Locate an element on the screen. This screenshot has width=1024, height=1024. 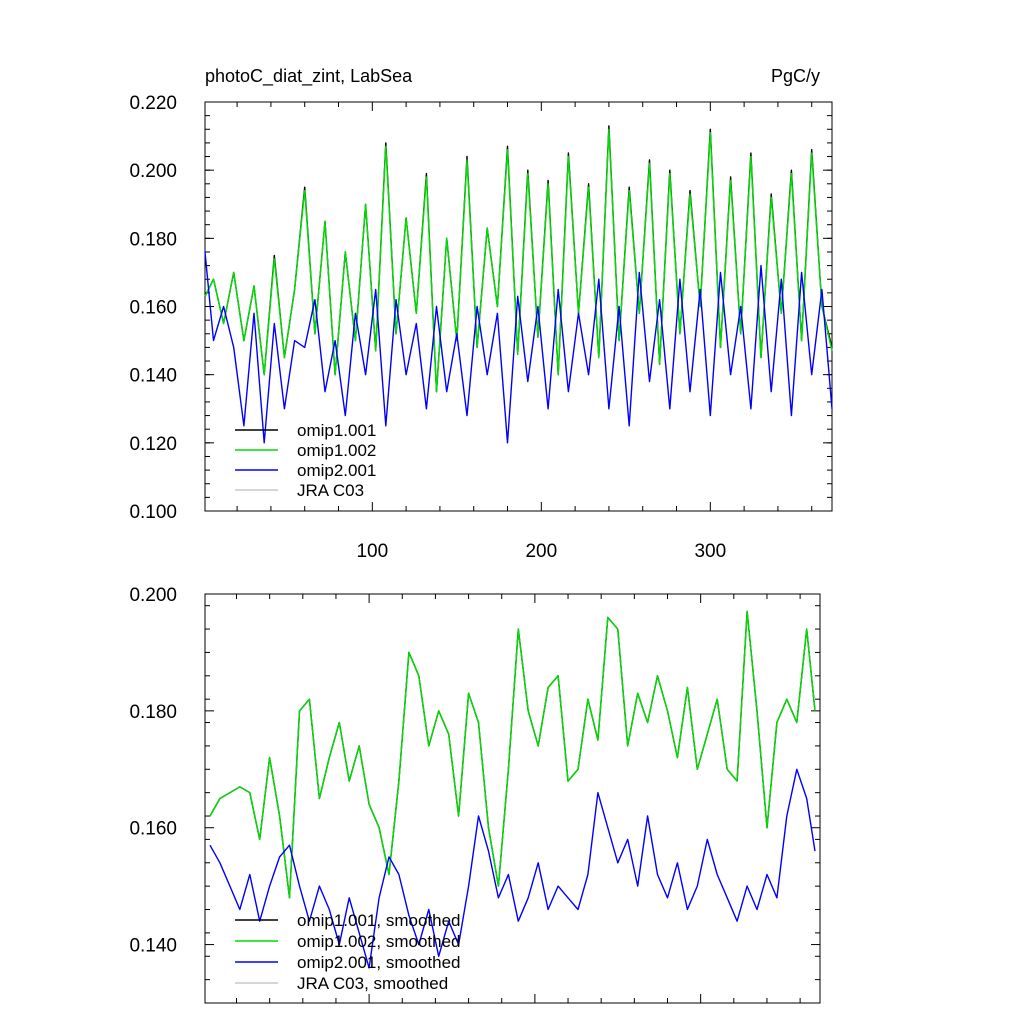
chart-units: PgC/y is located at coordinates (795, 76).